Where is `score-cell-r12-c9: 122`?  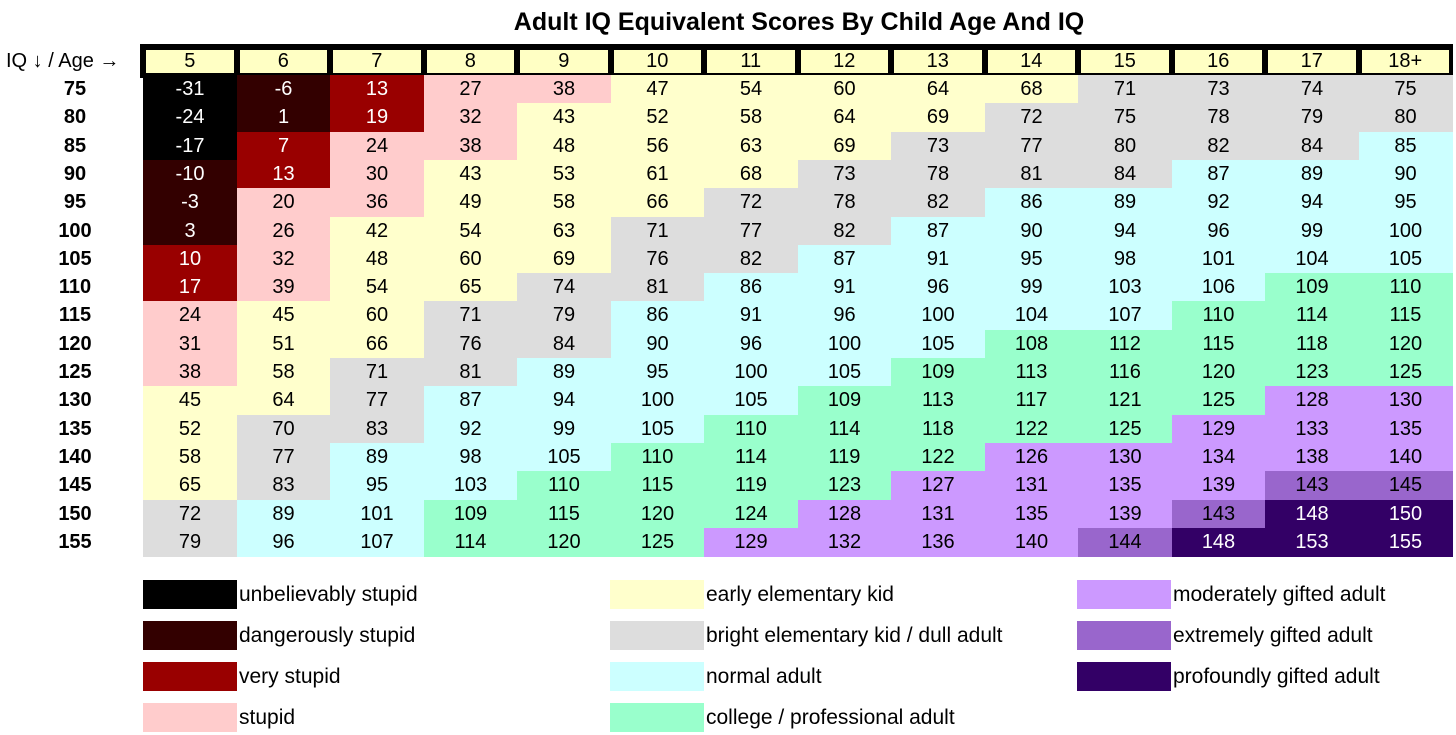
score-cell-r12-c9: 122 is located at coordinates (1031, 429).